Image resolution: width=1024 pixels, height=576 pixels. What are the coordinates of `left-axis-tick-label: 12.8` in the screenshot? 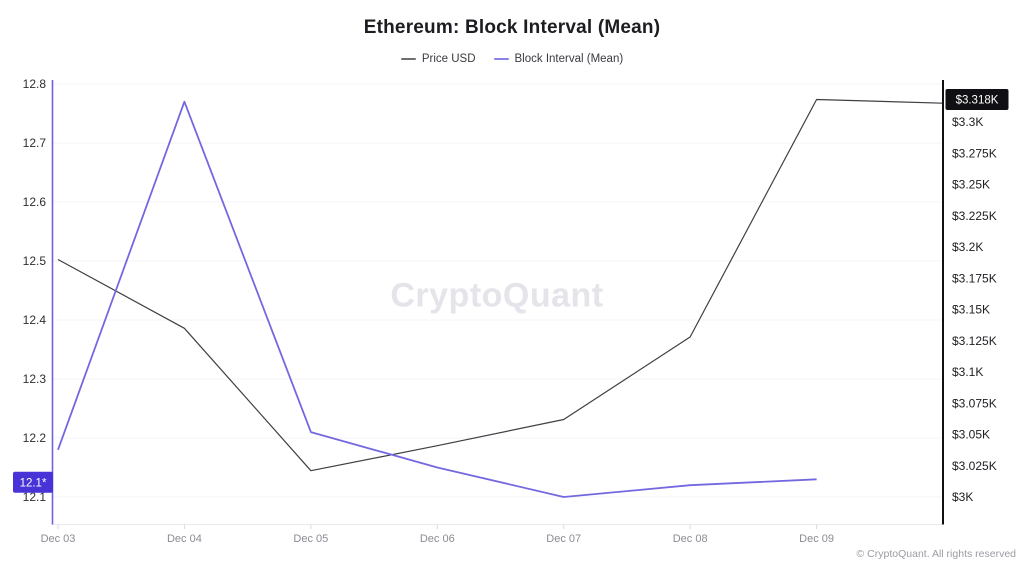 It's located at (35, 84).